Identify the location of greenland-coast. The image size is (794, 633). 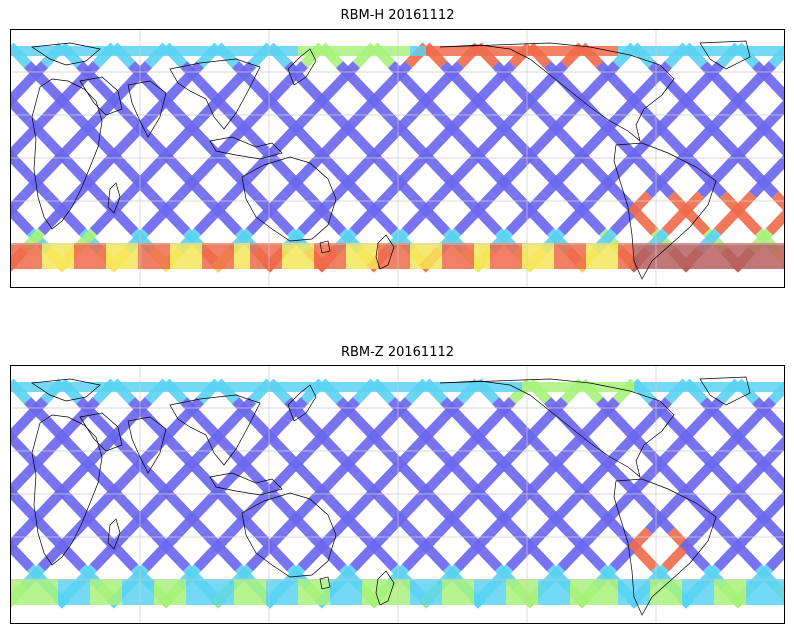
(725, 391).